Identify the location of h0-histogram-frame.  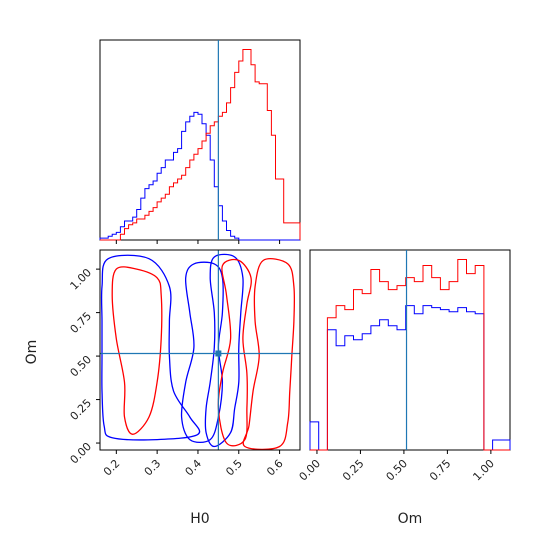
(200, 140).